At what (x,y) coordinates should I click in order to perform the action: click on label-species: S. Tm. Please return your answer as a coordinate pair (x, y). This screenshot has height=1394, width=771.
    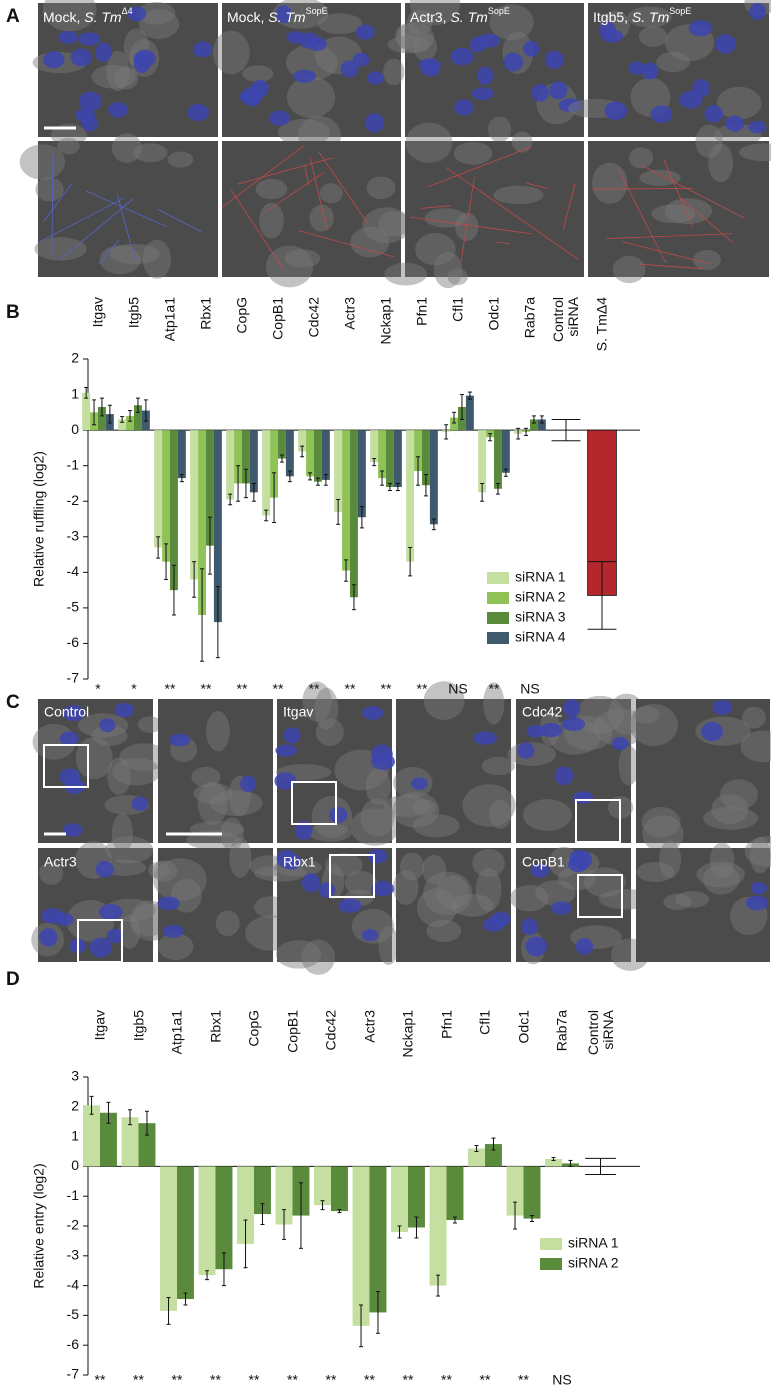
    Looking at the image, I should click on (651, 17).